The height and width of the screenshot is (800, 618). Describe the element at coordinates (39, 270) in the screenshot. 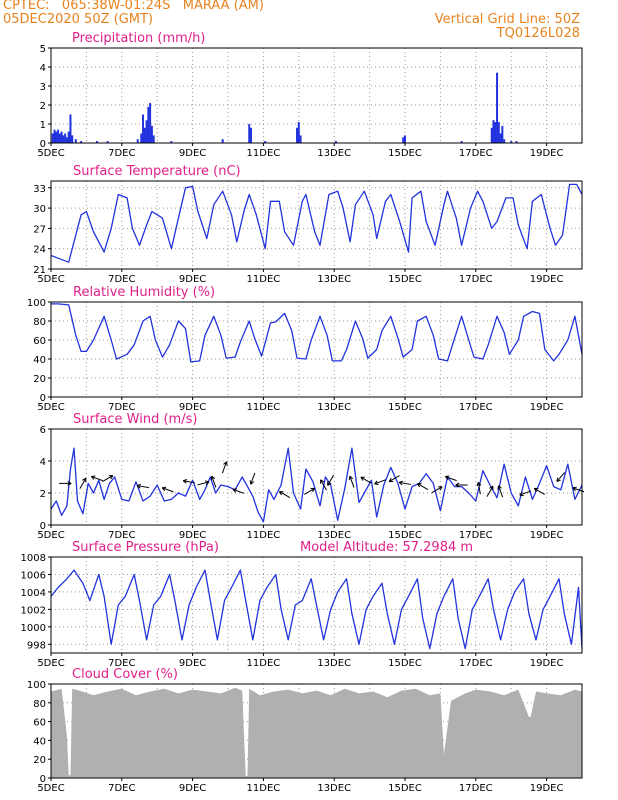

I see `temp-ytick-label: 21` at that location.